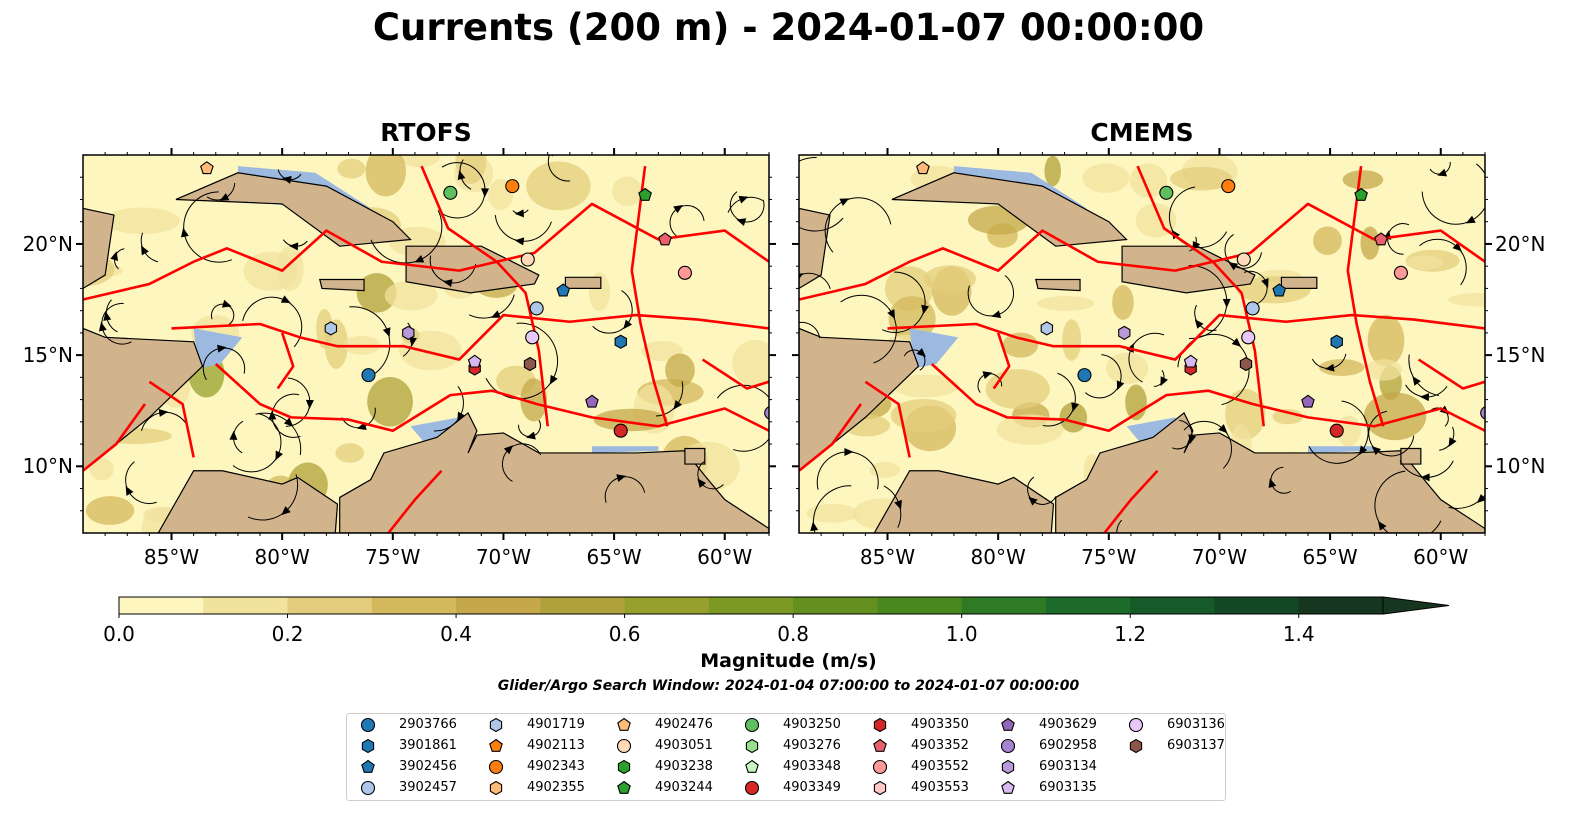 This screenshot has height=827, width=1577. What do you see at coordinates (812, 787) in the screenshot?
I see `legend-label: 4903349` at bounding box center [812, 787].